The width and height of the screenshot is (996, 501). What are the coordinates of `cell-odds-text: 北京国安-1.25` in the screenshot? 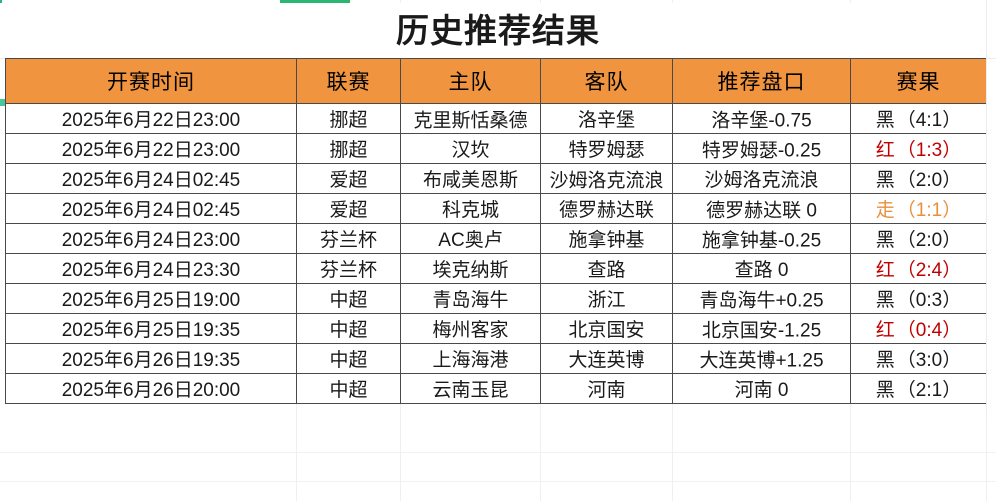 It's located at (761, 330).